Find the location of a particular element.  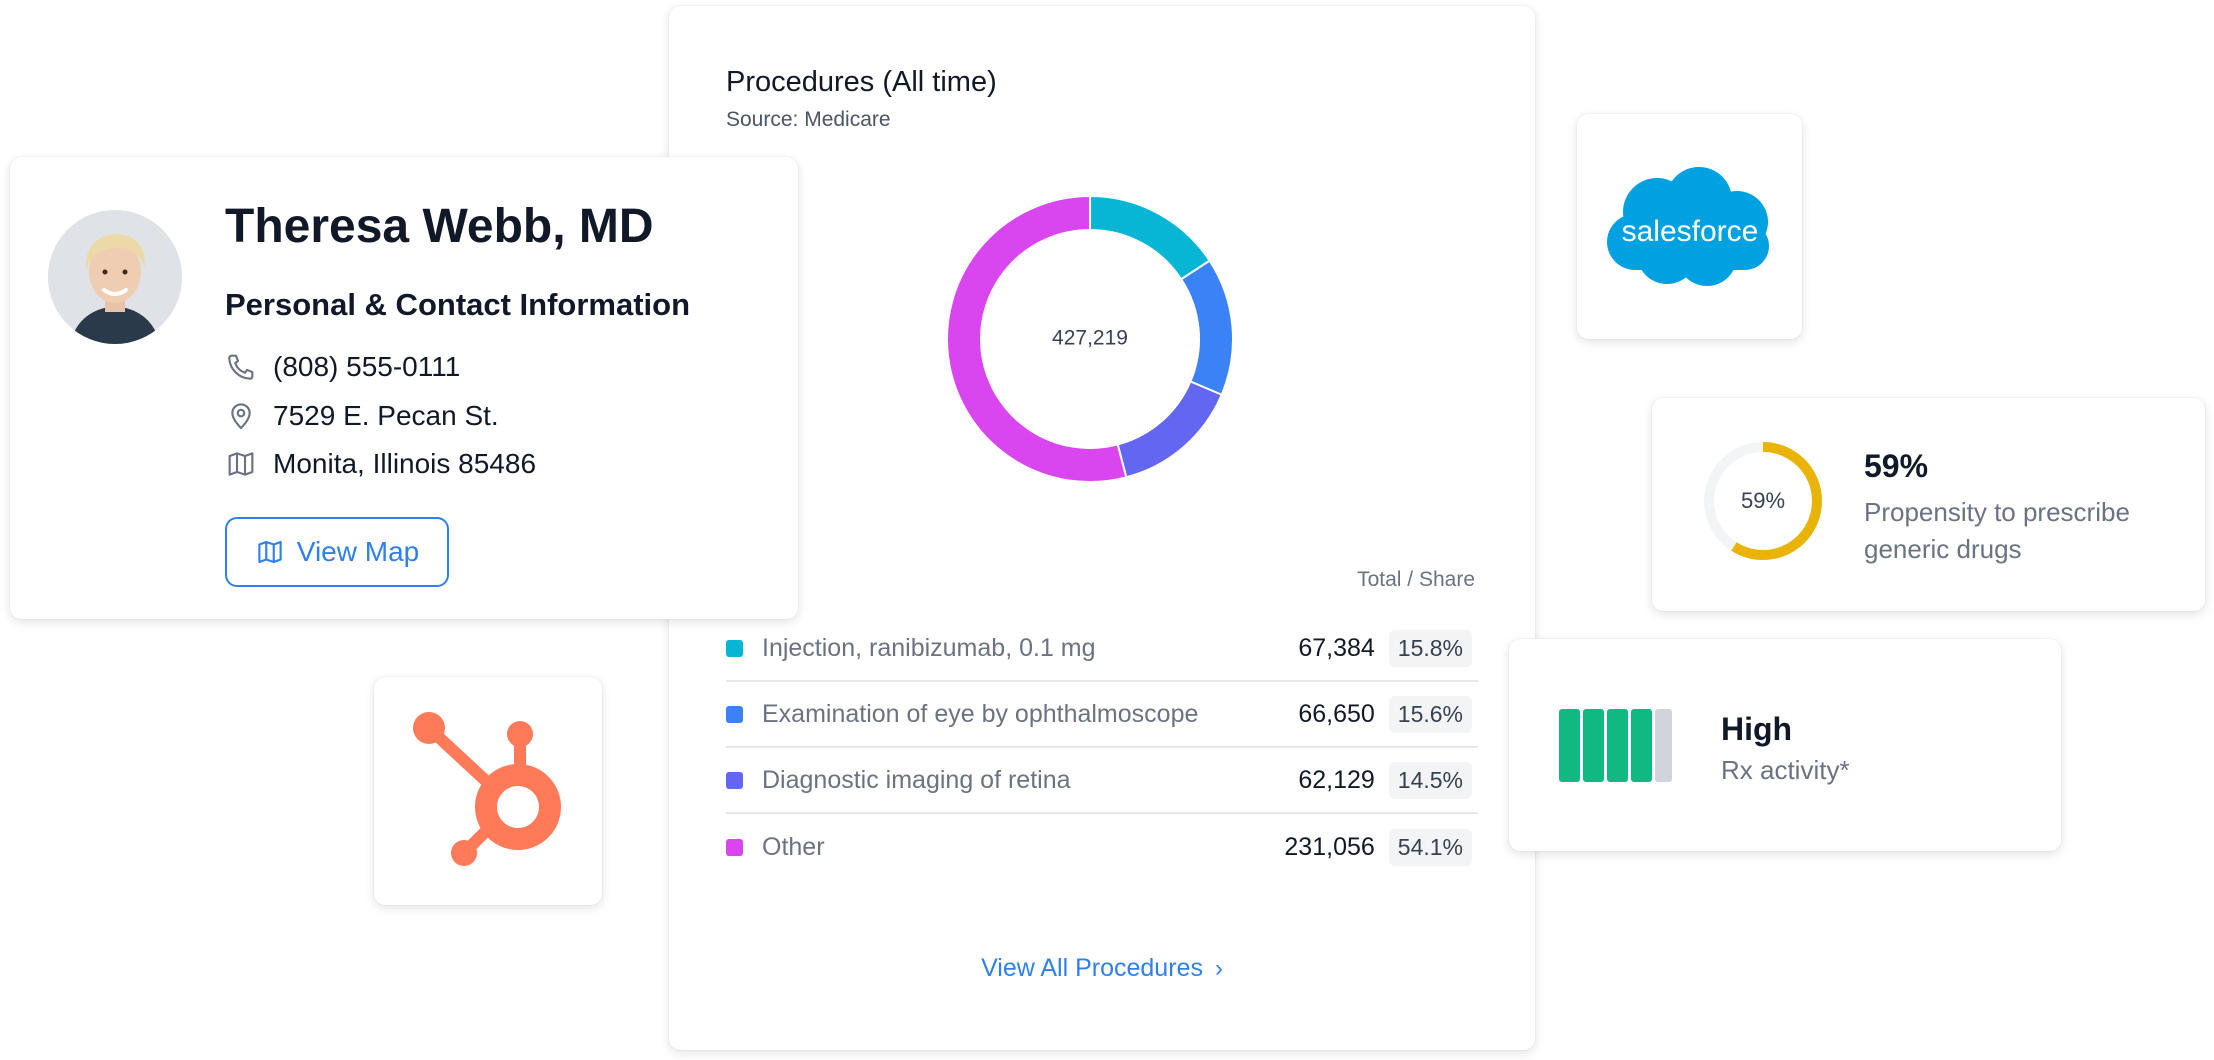

phone-number: (808) 555-0111 is located at coordinates (367, 366).